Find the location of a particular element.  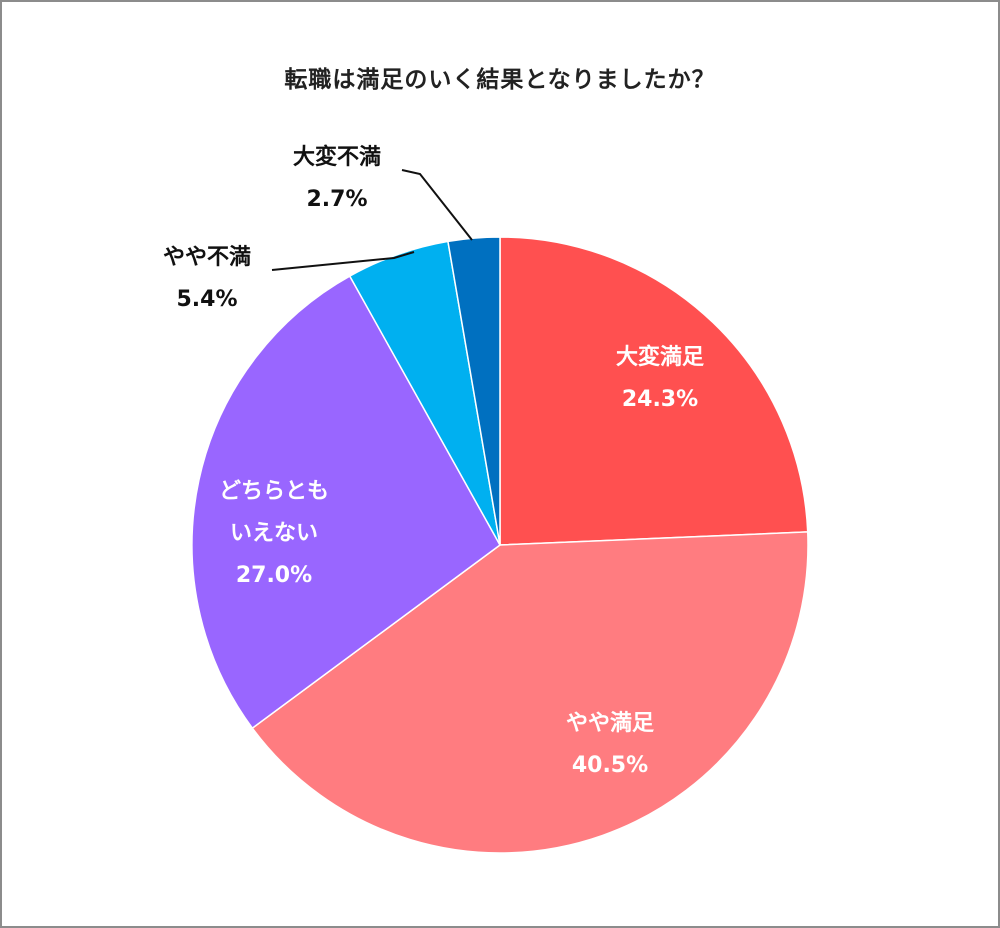

chart-title: 転職は満足のいく結果となりましたか？ is located at coordinates (500, 80).